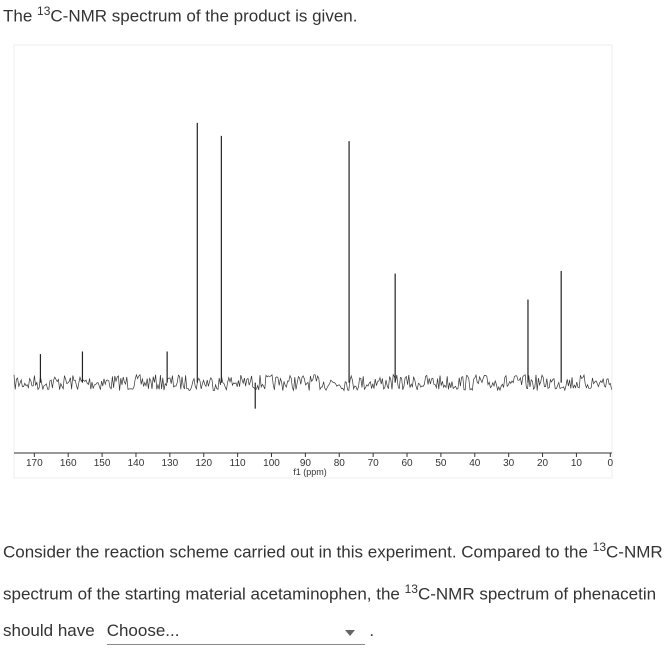 The width and height of the screenshot is (667, 649). What do you see at coordinates (102, 463) in the screenshot?
I see `x-tick-label: 150` at bounding box center [102, 463].